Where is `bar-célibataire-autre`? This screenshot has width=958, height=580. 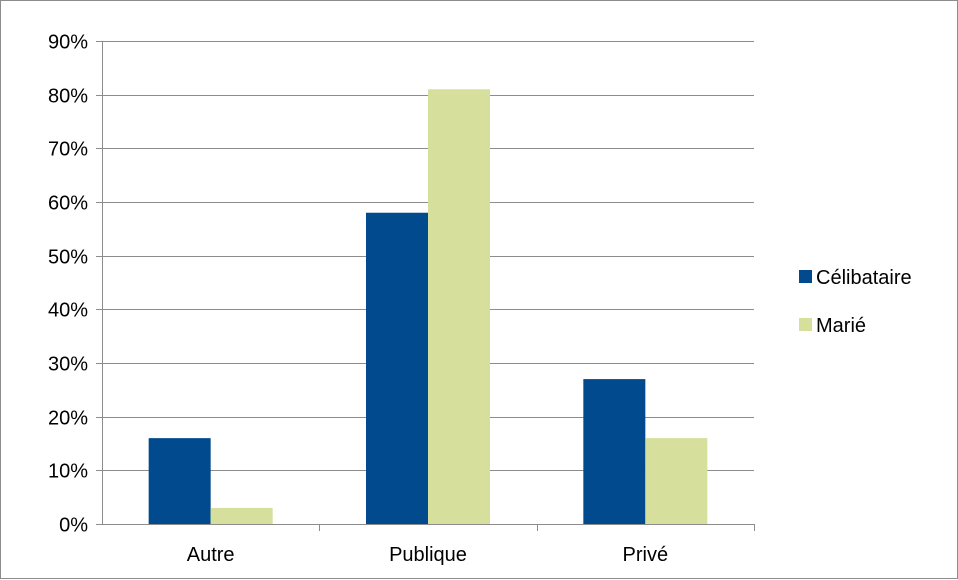 bar-célibataire-autre is located at coordinates (179, 481).